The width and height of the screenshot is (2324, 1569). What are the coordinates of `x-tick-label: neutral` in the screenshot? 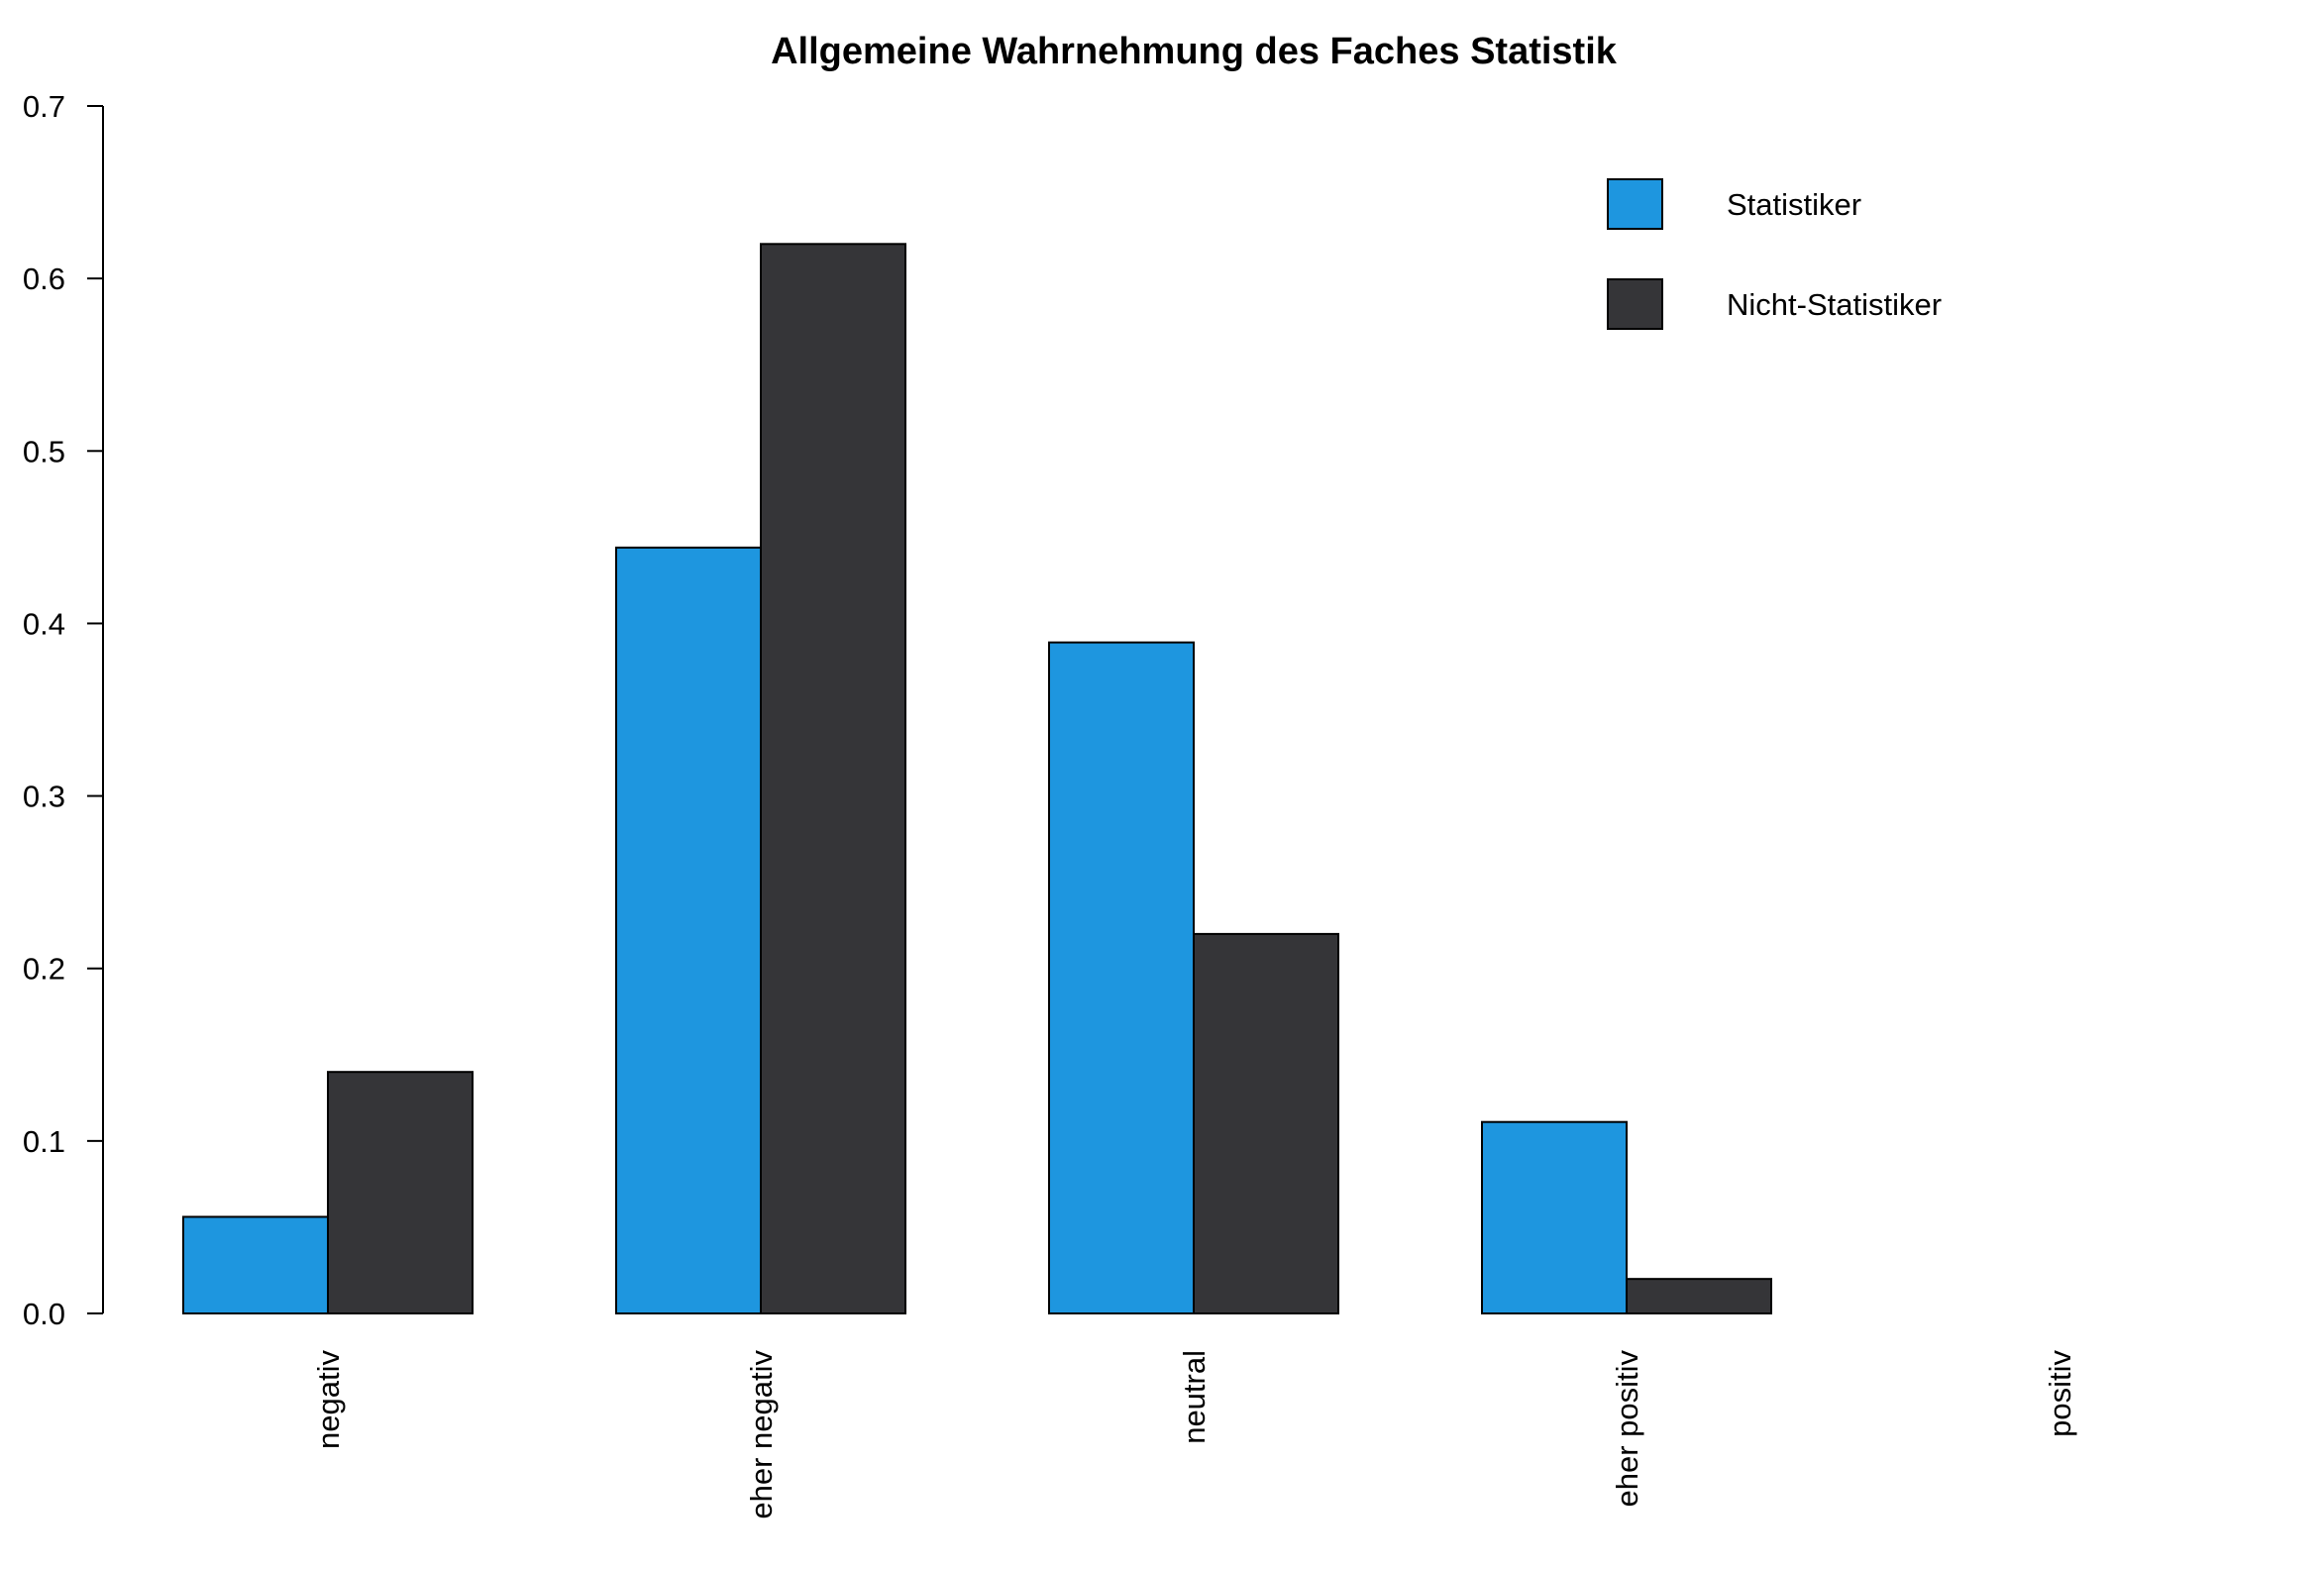 It's located at (1194, 1397).